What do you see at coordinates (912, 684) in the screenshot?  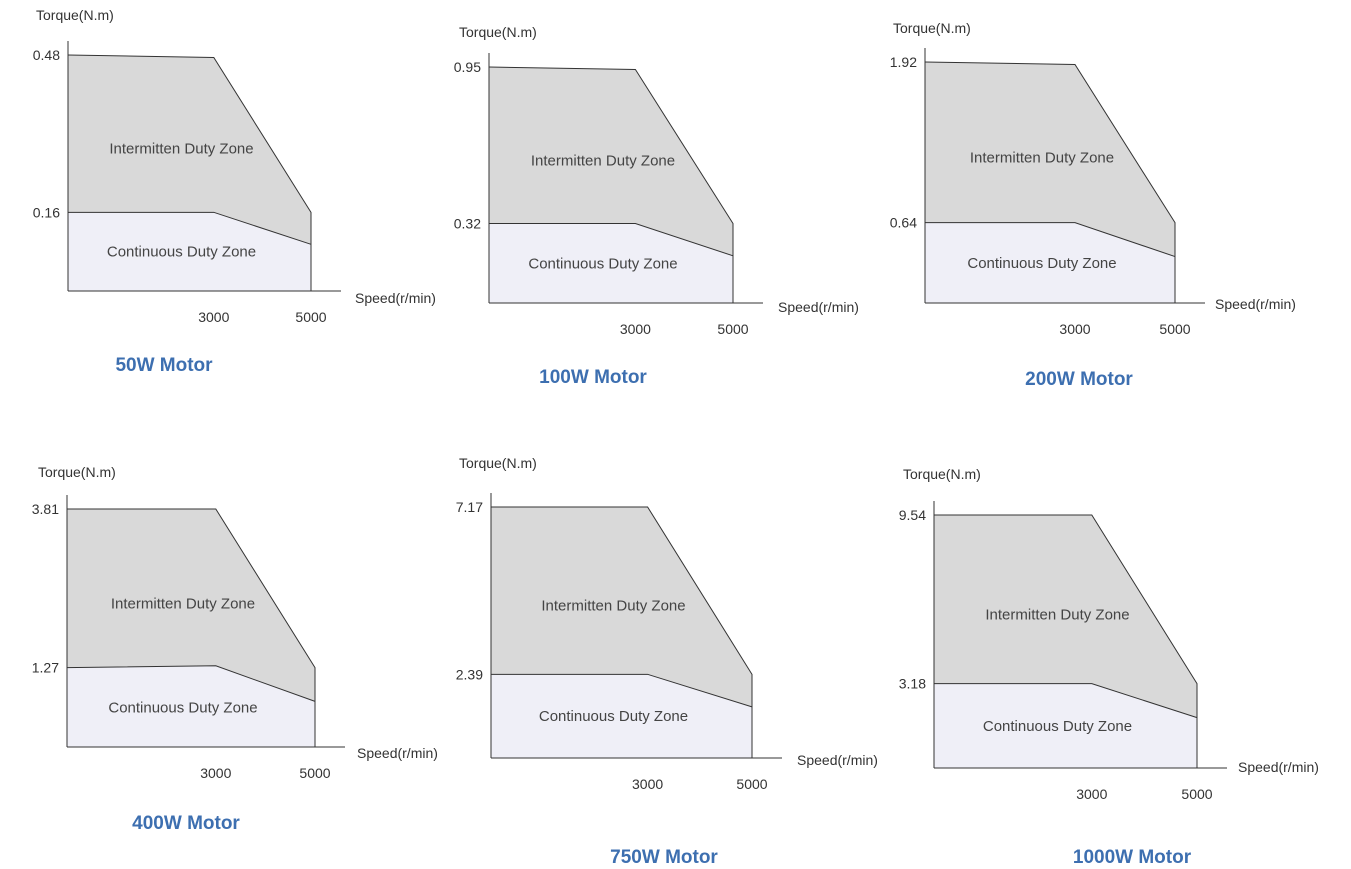 I see `y-tick-label: 3.18` at bounding box center [912, 684].